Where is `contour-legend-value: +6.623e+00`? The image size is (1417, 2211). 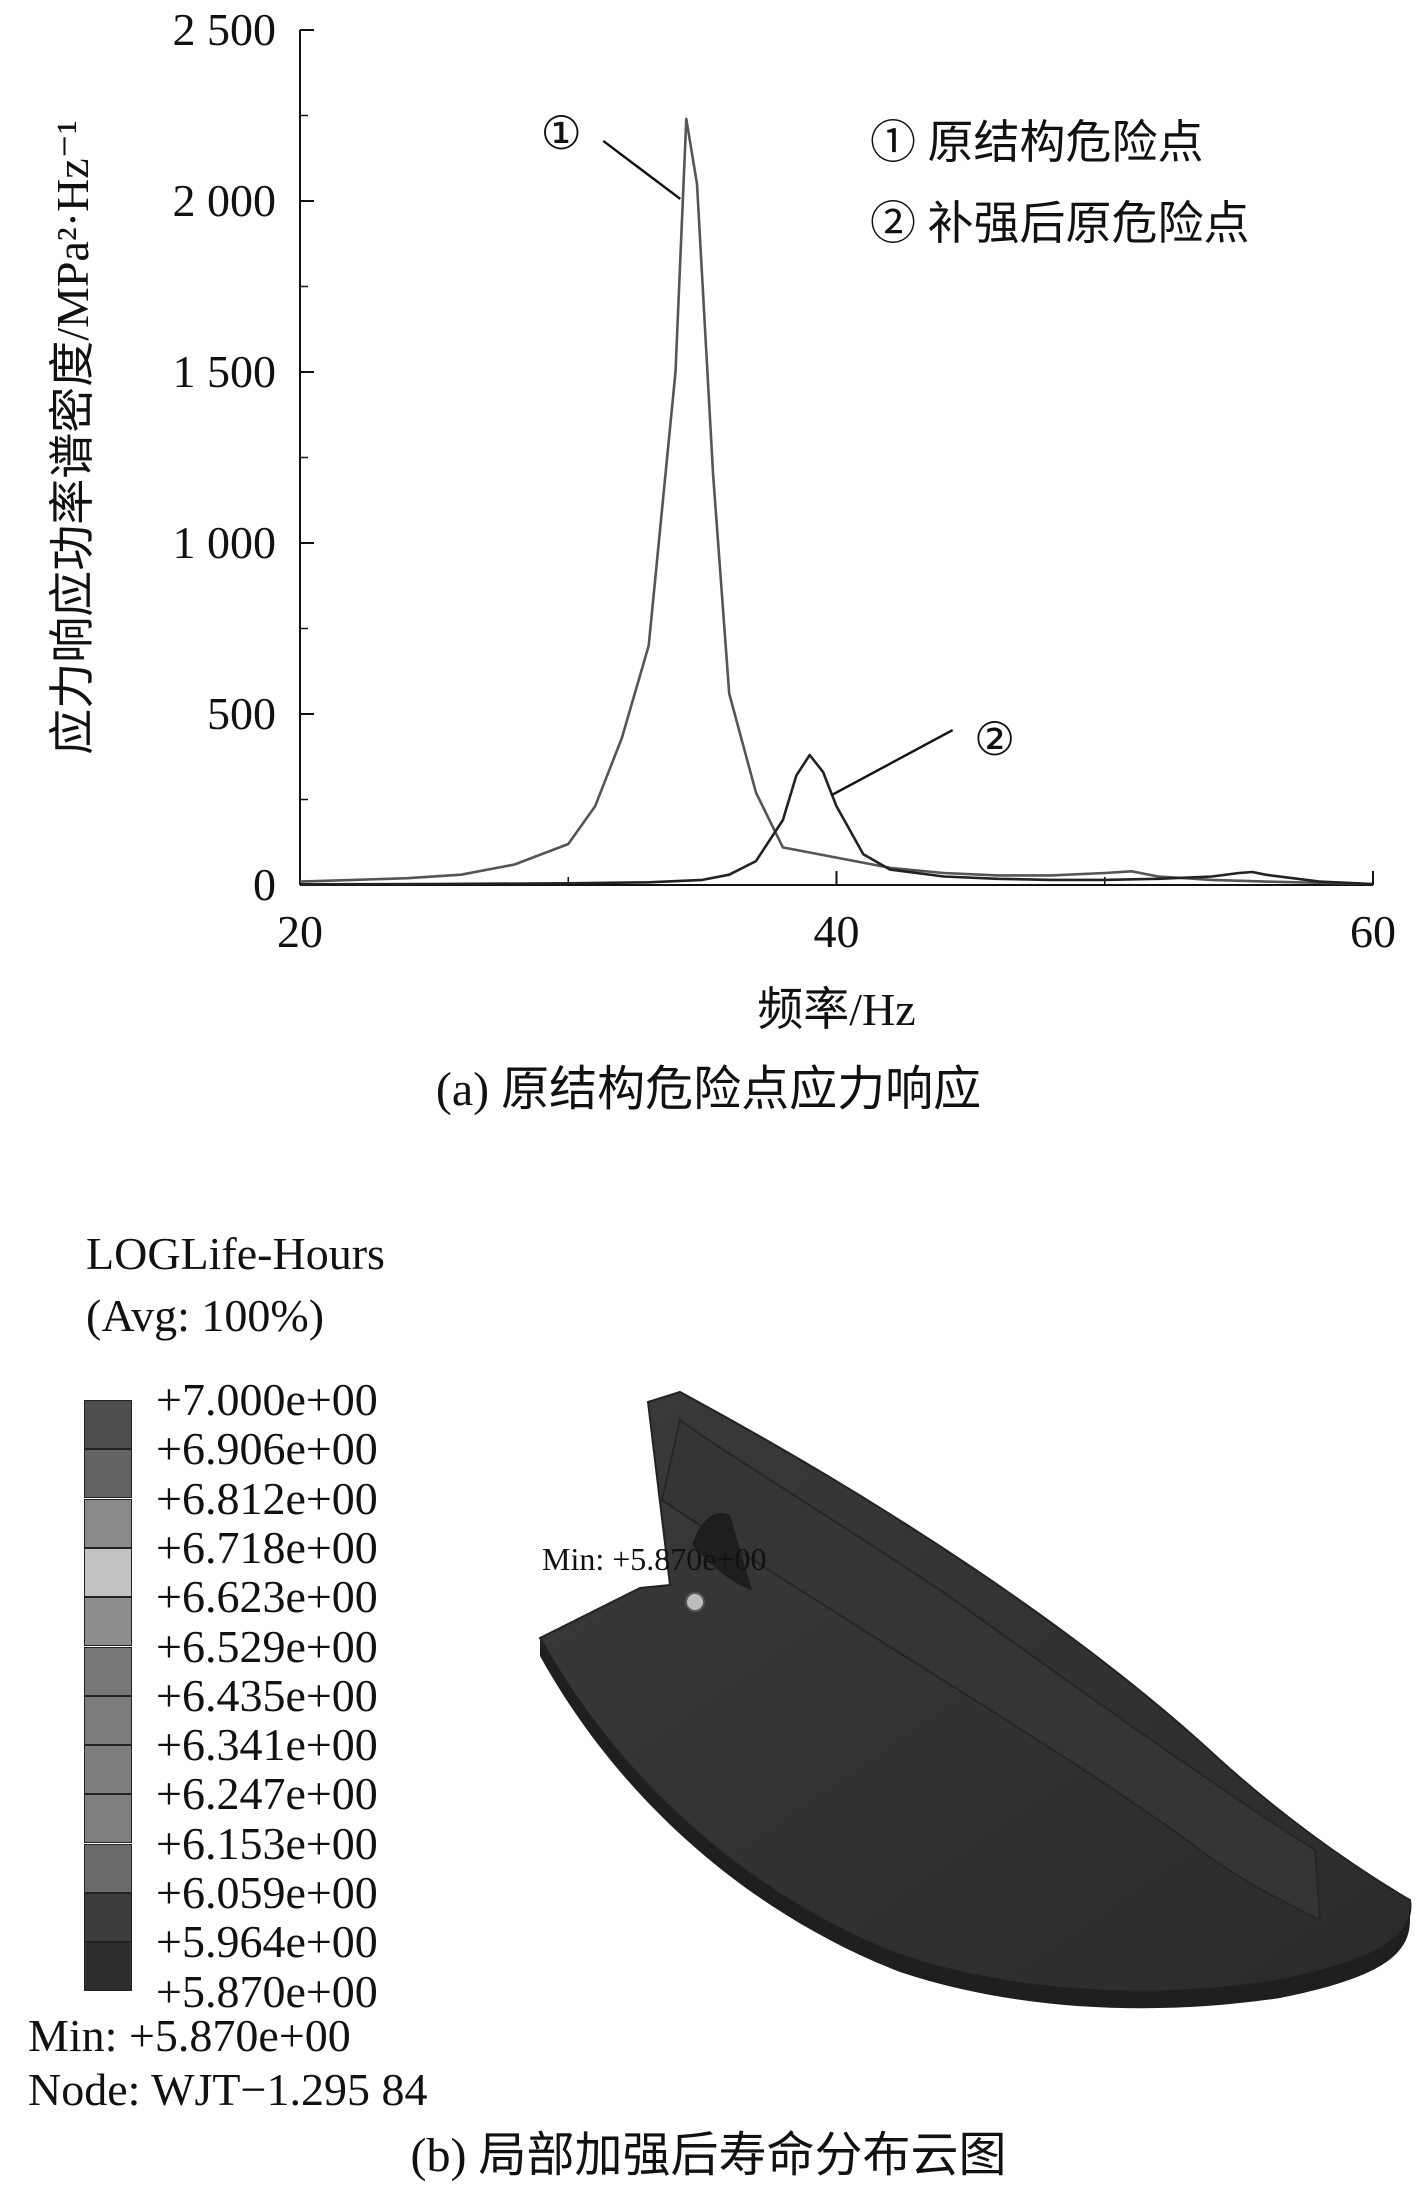
contour-legend-value: +6.623e+00 is located at coordinates (267, 1597).